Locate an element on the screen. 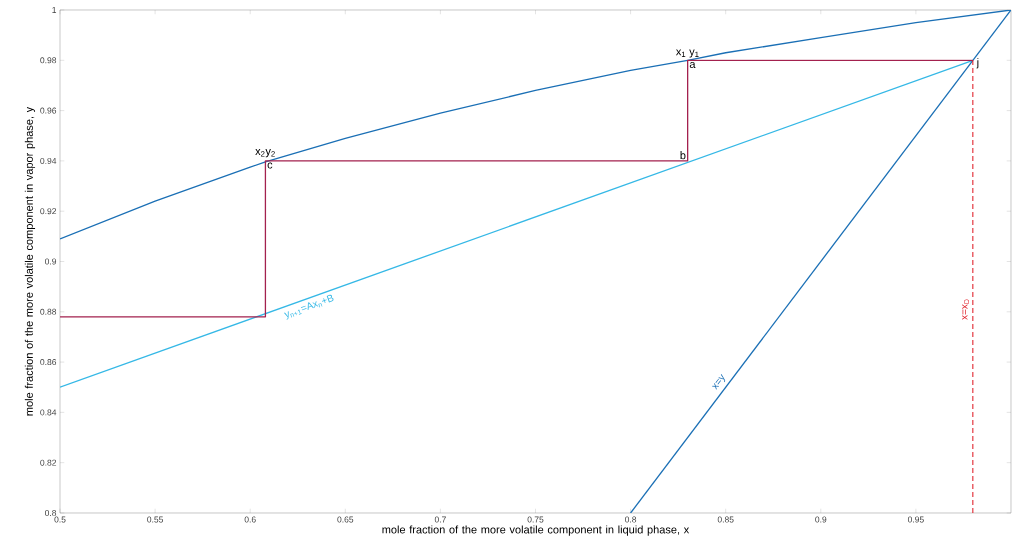  annotation: x$_{2}$y$_{2}$ is located at coordinates (265, 153).